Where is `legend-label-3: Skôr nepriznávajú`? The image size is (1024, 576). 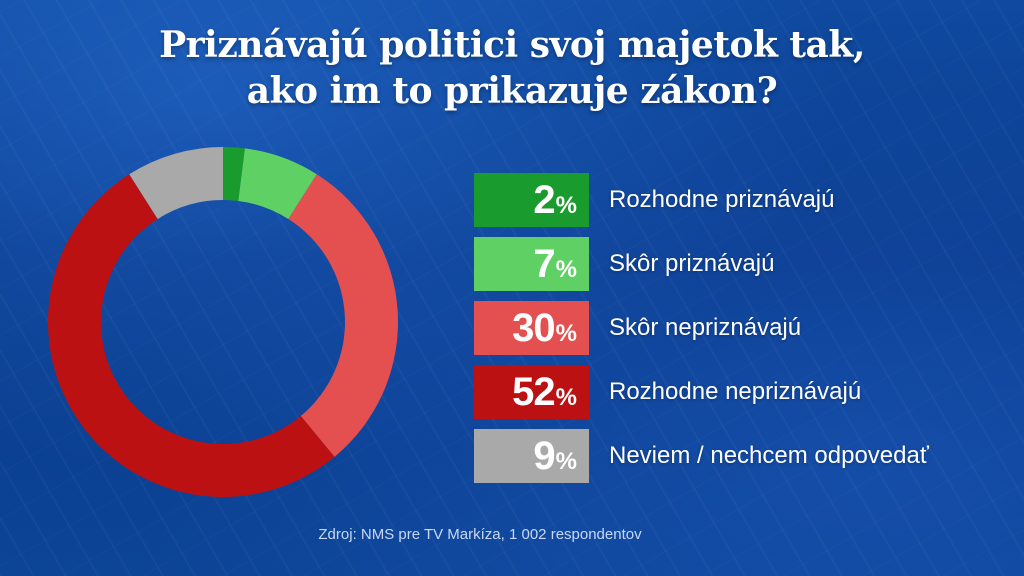
legend-label-3: Skôr nepriznávajú is located at coordinates (705, 327).